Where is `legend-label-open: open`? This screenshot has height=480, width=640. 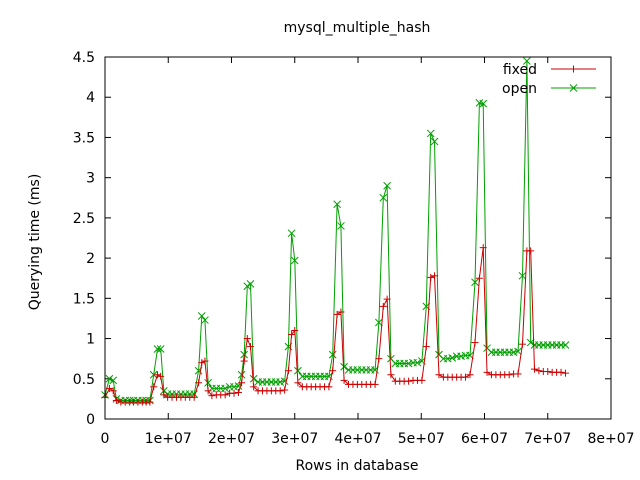
legend-label-open: open is located at coordinates (519, 89).